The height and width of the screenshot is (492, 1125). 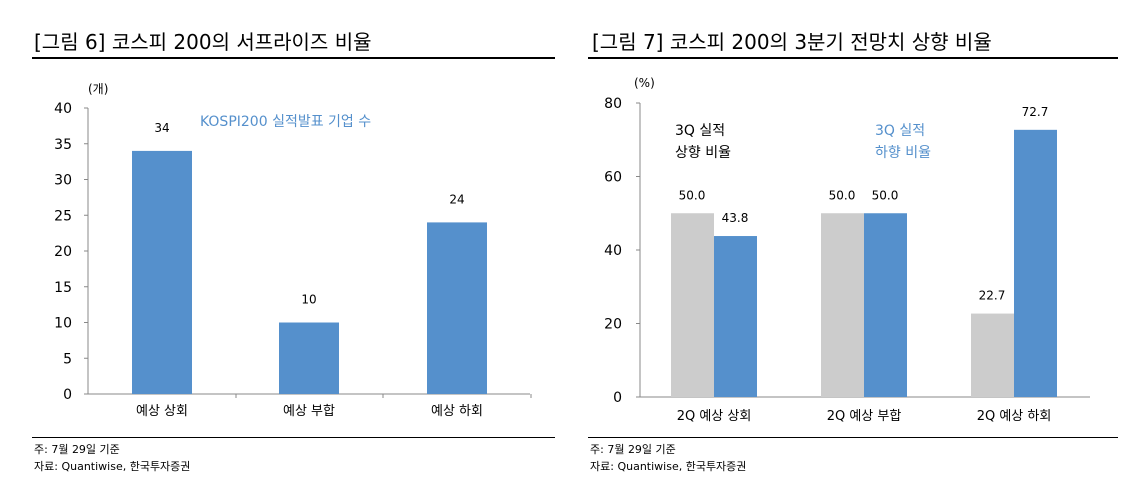 What do you see at coordinates (63, 145) in the screenshot?
I see `y-tick-label: 35` at bounding box center [63, 145].